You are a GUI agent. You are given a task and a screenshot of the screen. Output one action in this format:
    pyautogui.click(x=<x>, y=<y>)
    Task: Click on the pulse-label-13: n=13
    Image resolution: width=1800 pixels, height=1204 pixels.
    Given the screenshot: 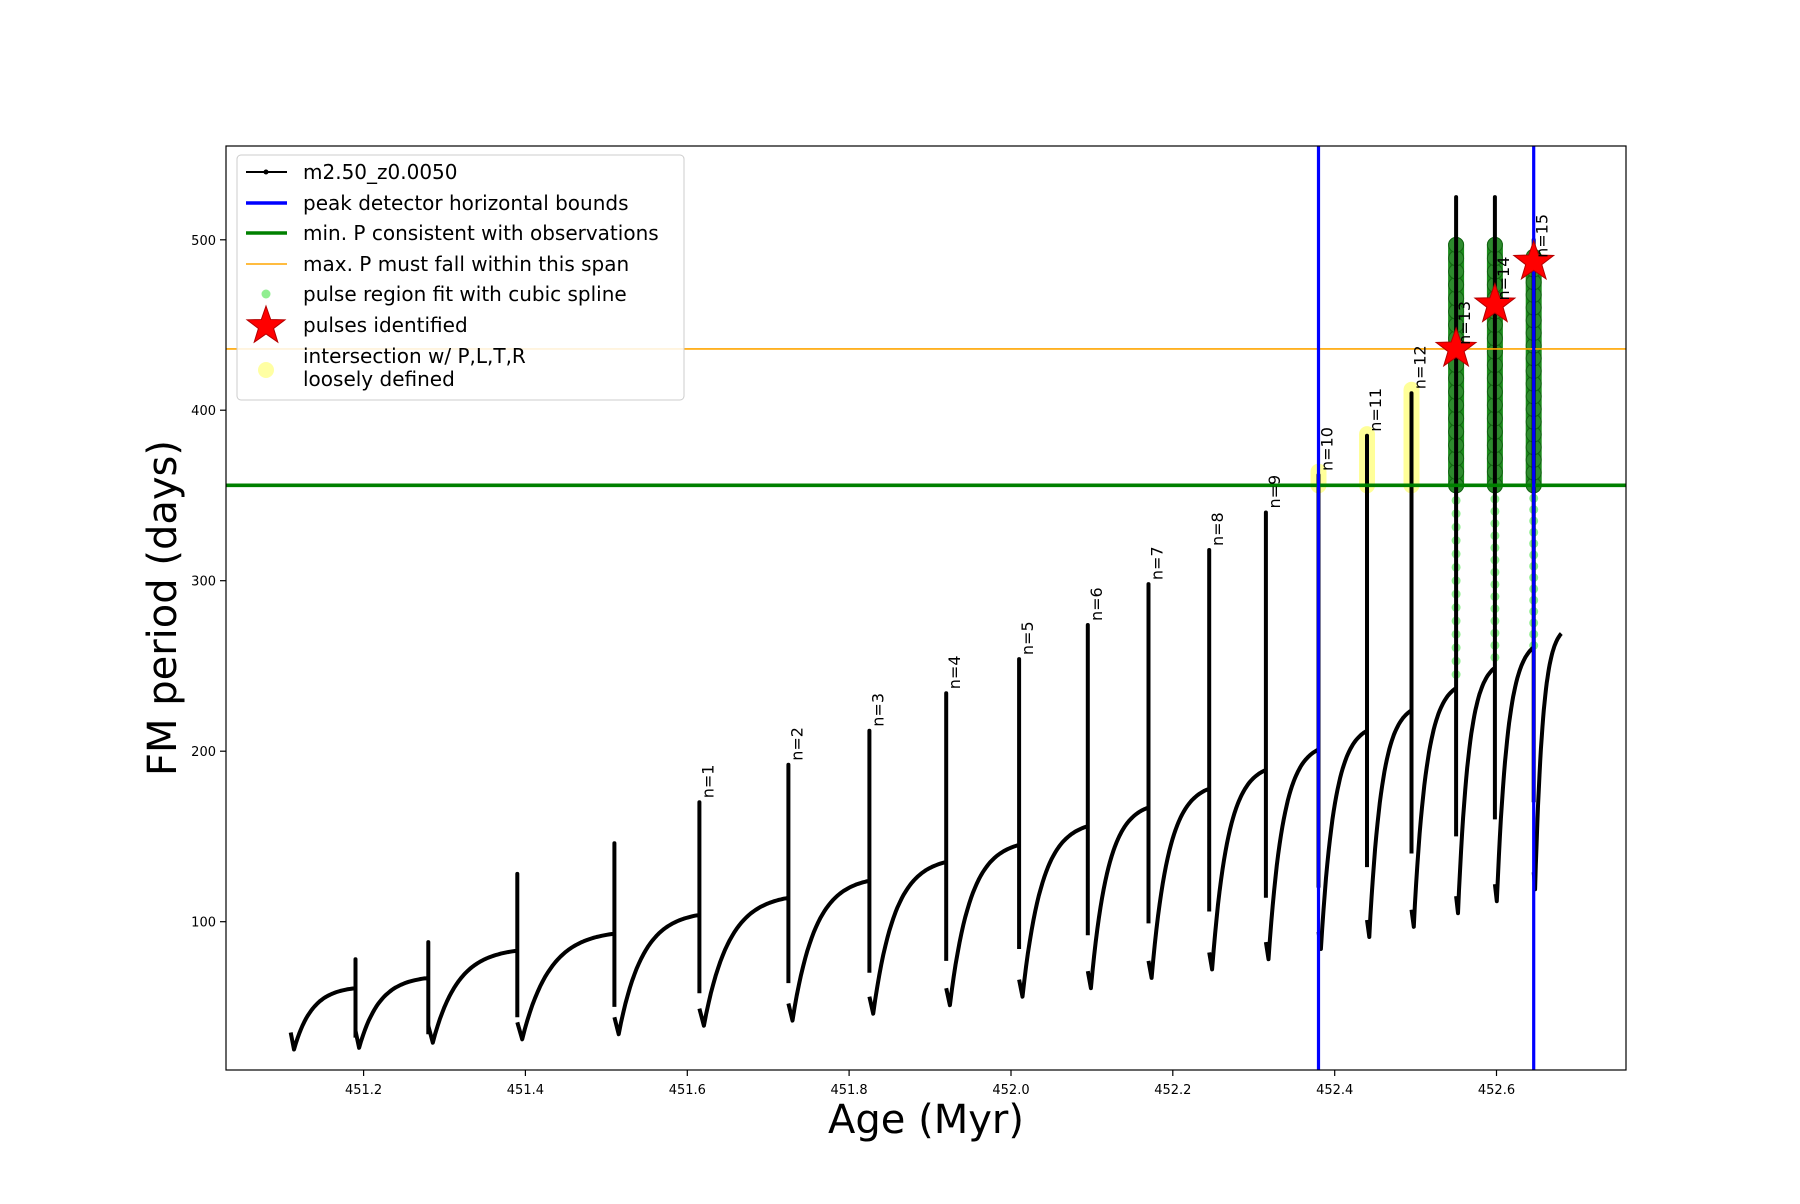 What is the action you would take?
    pyautogui.click(x=1464, y=323)
    